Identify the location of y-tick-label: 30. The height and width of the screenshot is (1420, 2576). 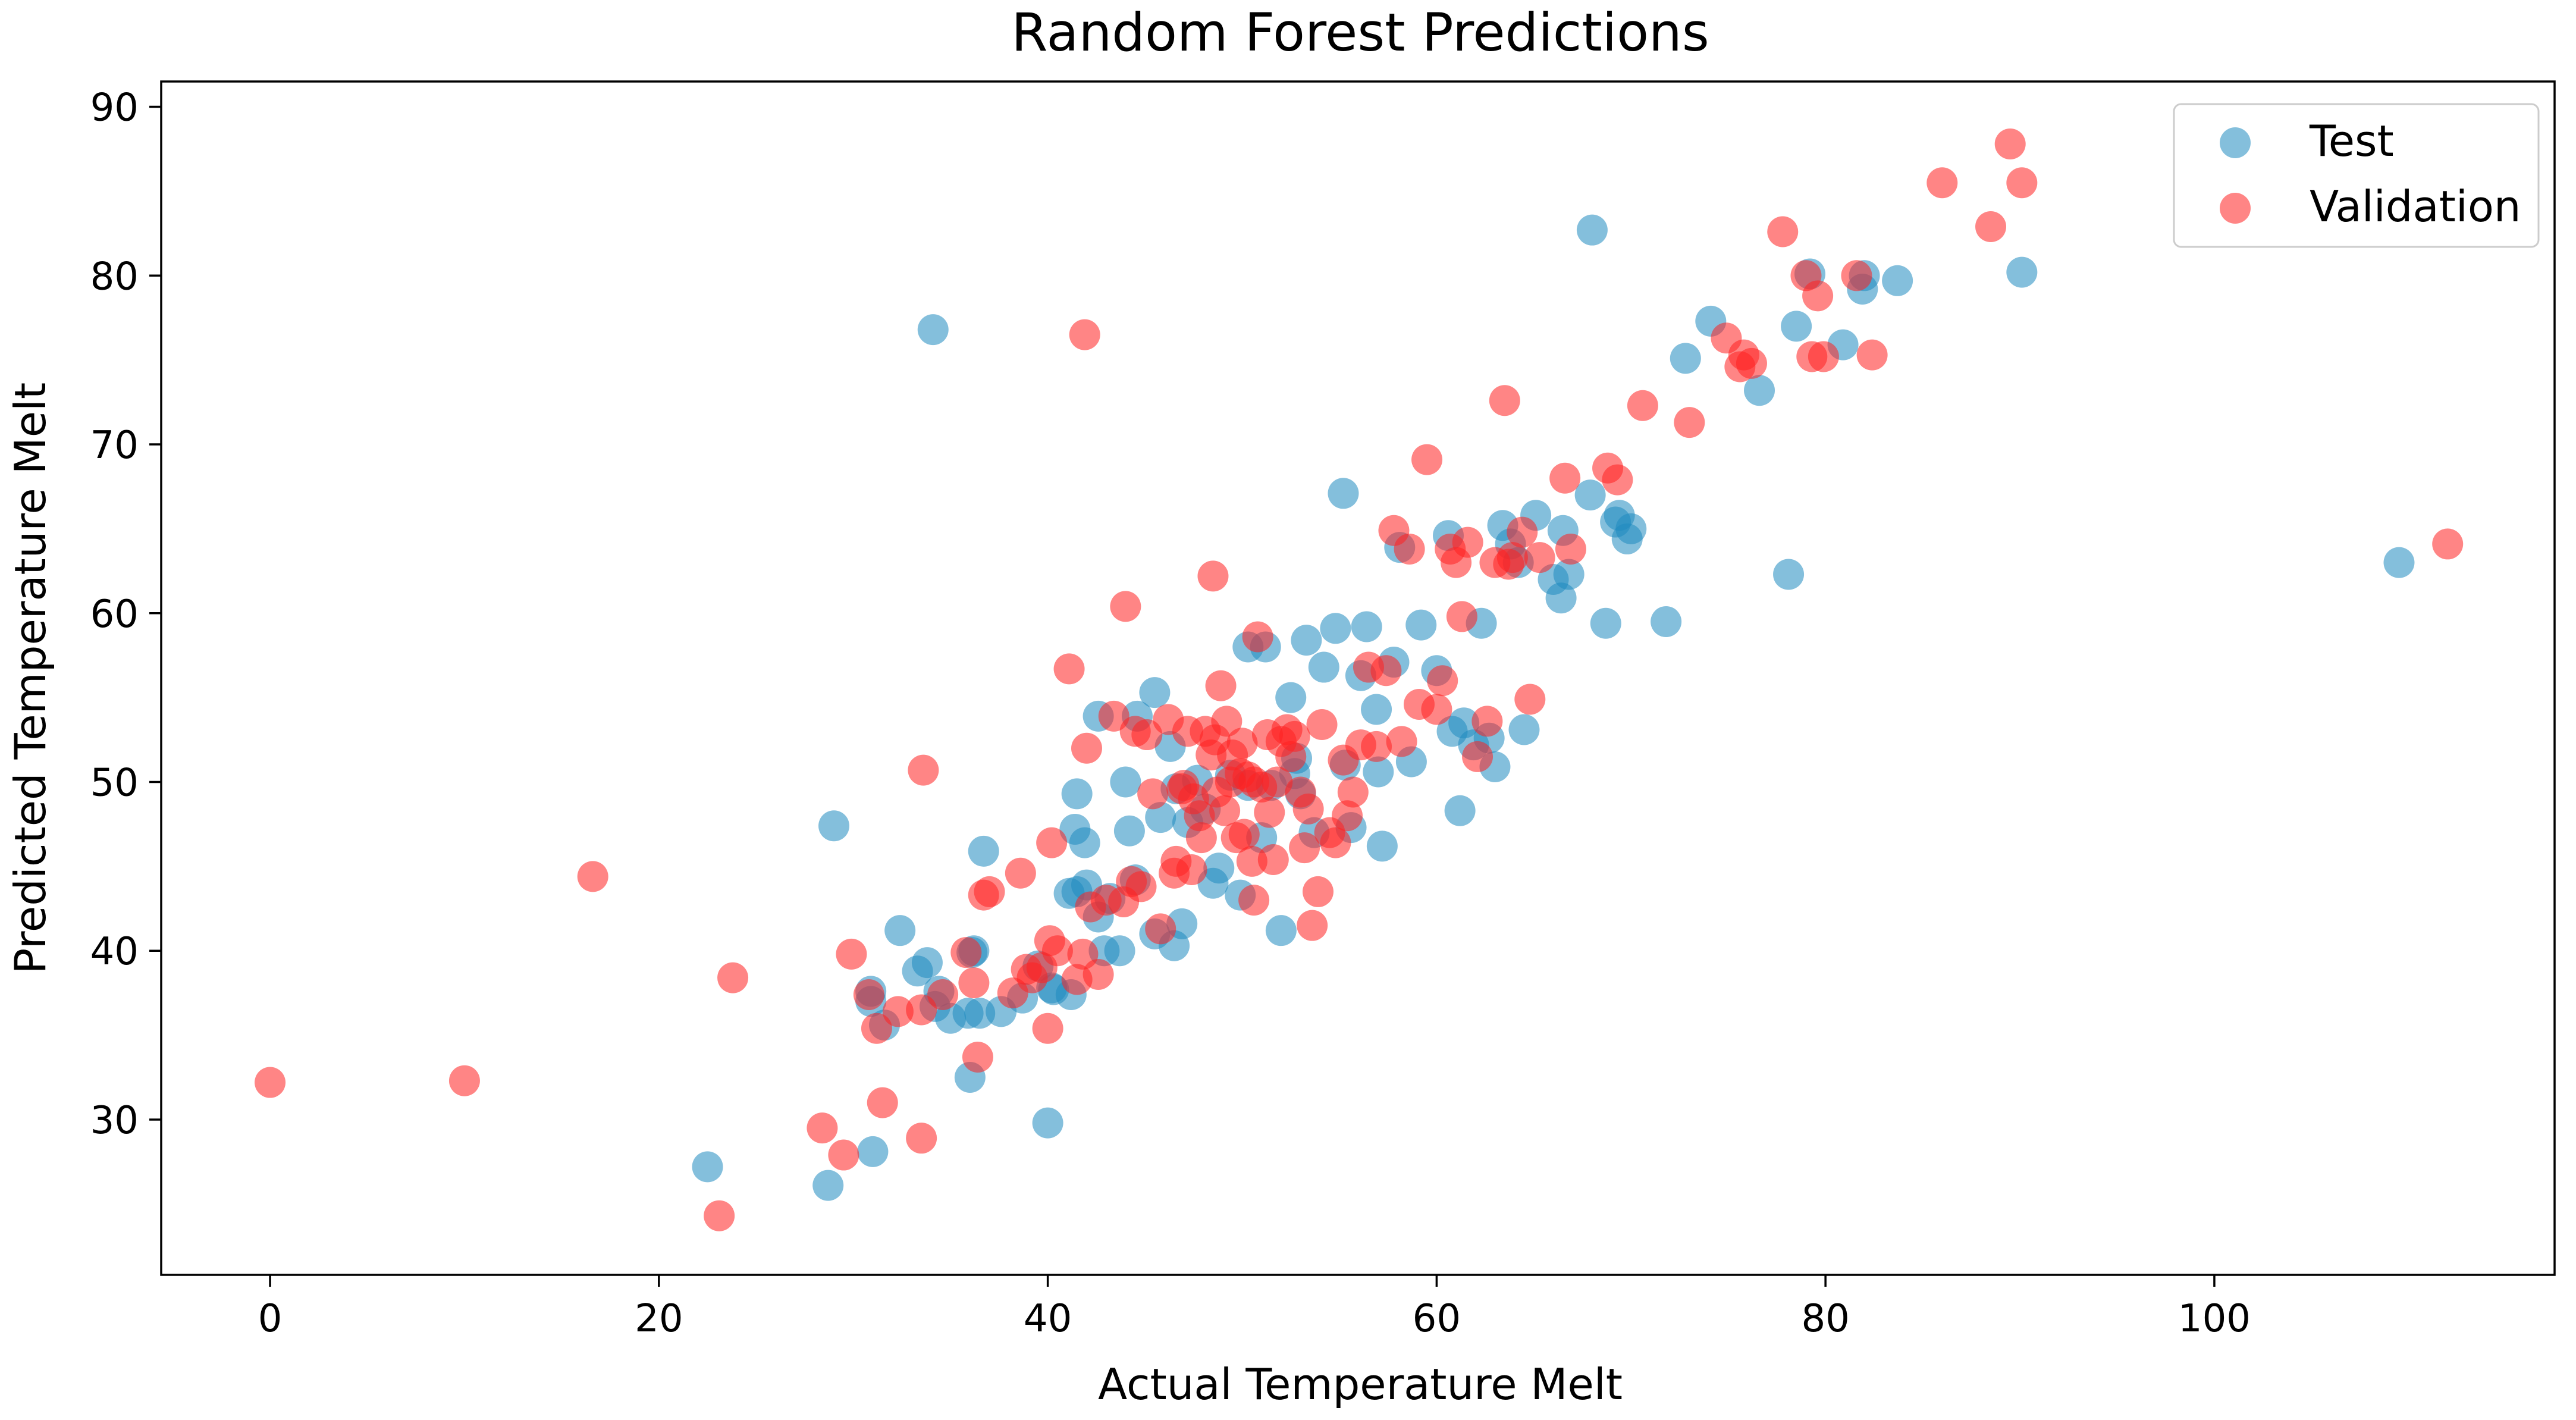
(114, 1121).